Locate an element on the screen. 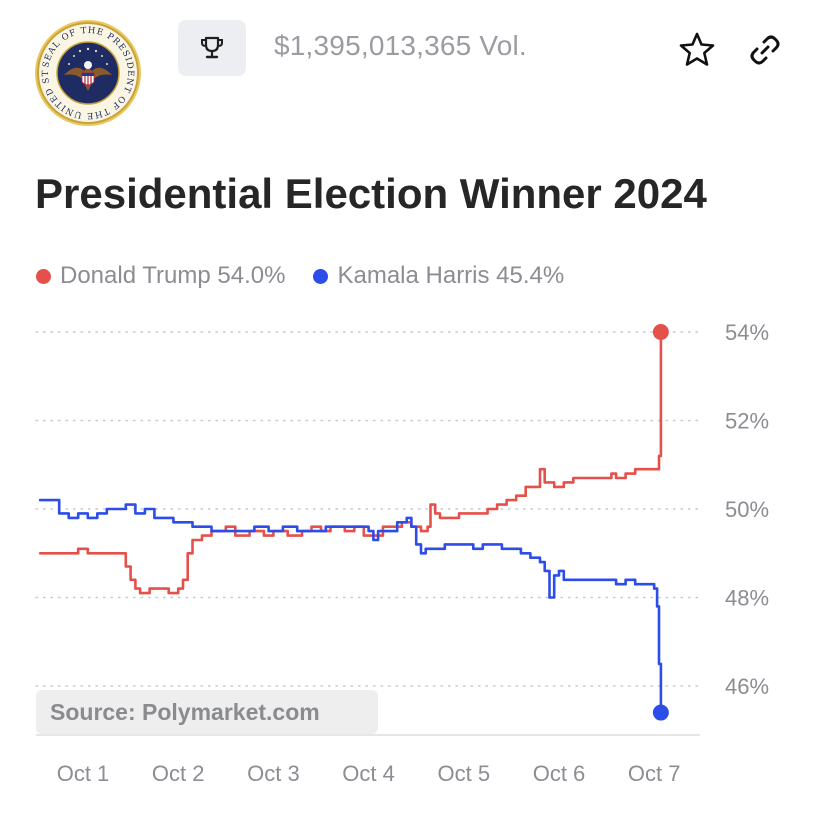  star-icon is located at coordinates (697, 49).